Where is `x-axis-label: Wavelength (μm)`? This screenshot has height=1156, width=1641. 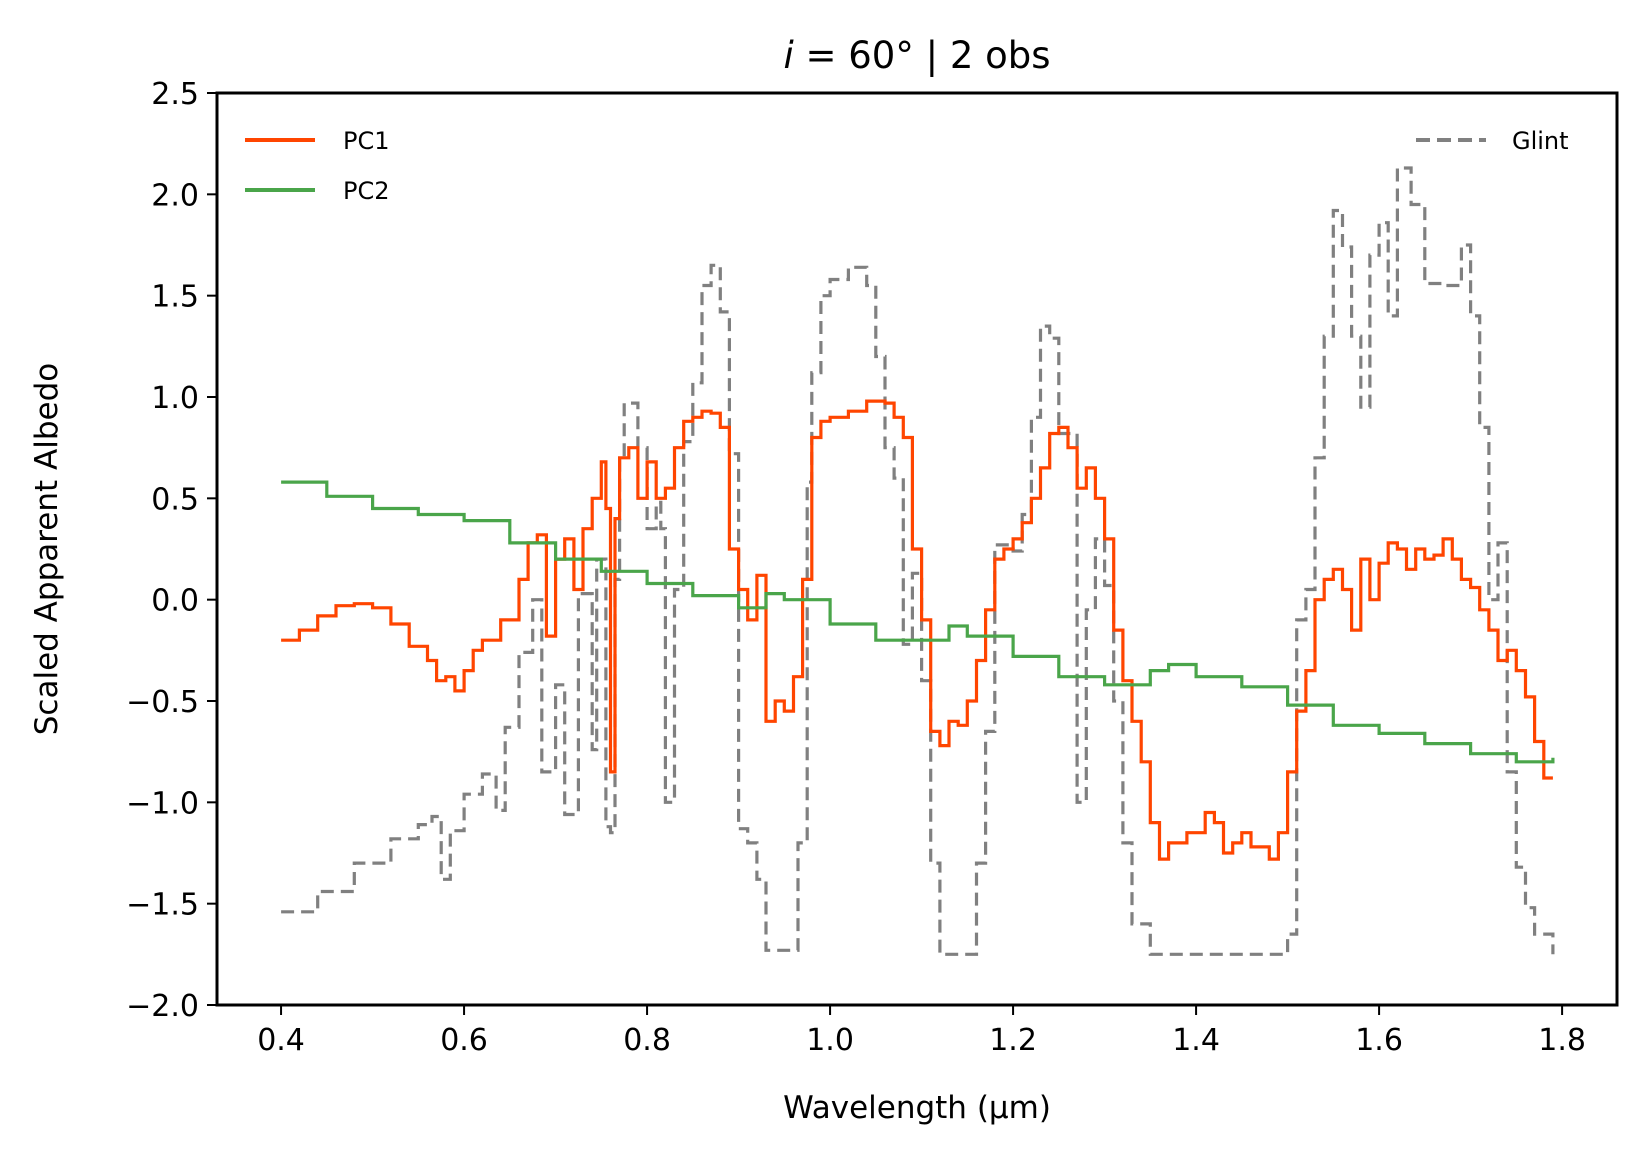 x-axis-label: Wavelength (μm) is located at coordinates (917, 1108).